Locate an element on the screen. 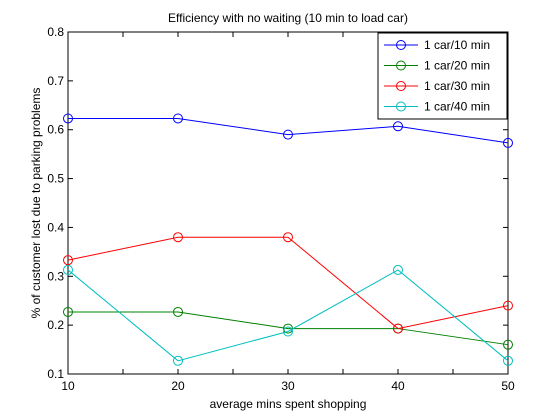  x-axis-label: average mins spent shopping is located at coordinates (288, 404).